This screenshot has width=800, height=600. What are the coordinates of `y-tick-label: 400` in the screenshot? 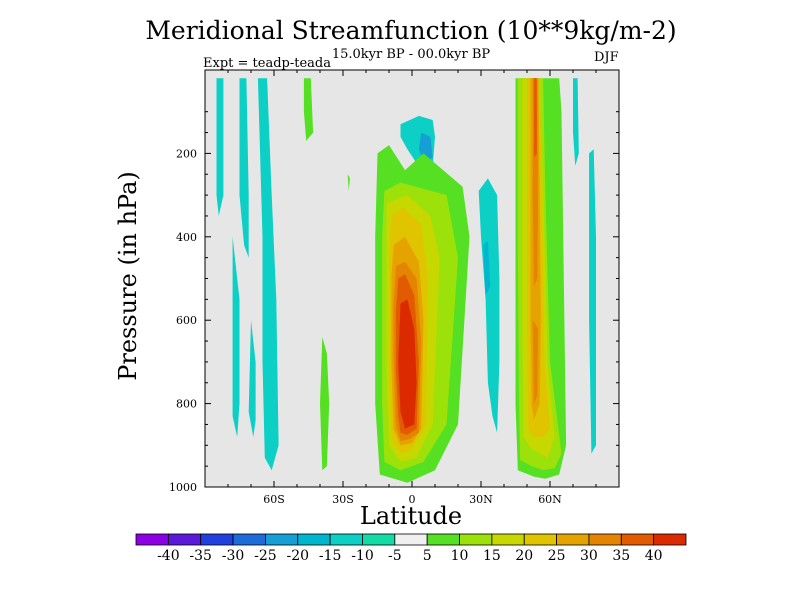 It's located at (186, 237).